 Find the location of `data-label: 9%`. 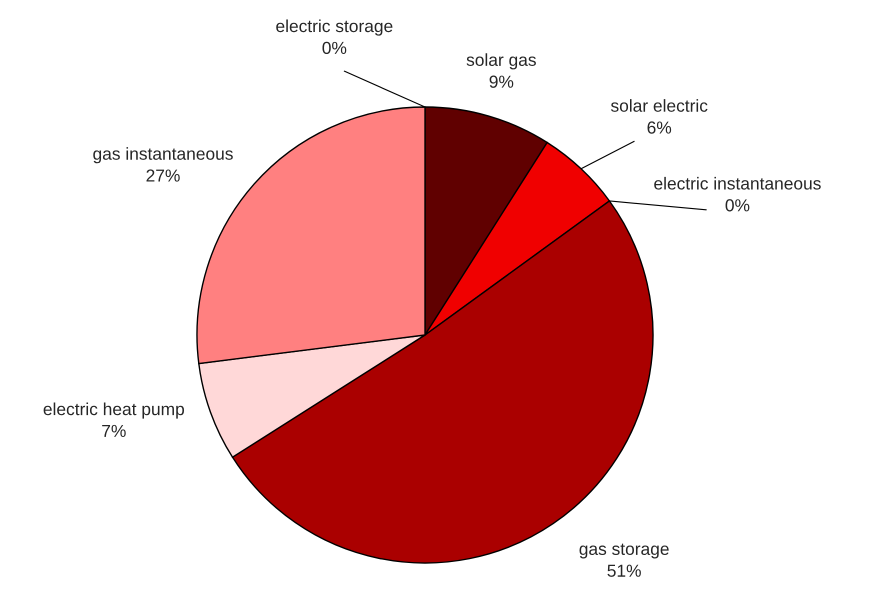

data-label: 9% is located at coordinates (502, 82).